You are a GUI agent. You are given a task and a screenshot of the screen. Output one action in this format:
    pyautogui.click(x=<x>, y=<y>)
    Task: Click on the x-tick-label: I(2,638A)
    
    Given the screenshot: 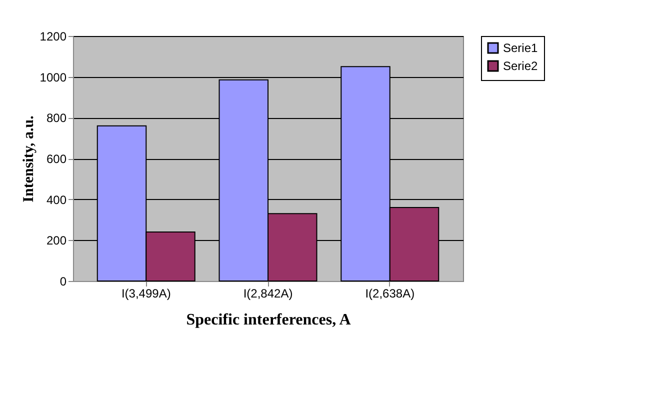 What is the action you would take?
    pyautogui.click(x=390, y=293)
    